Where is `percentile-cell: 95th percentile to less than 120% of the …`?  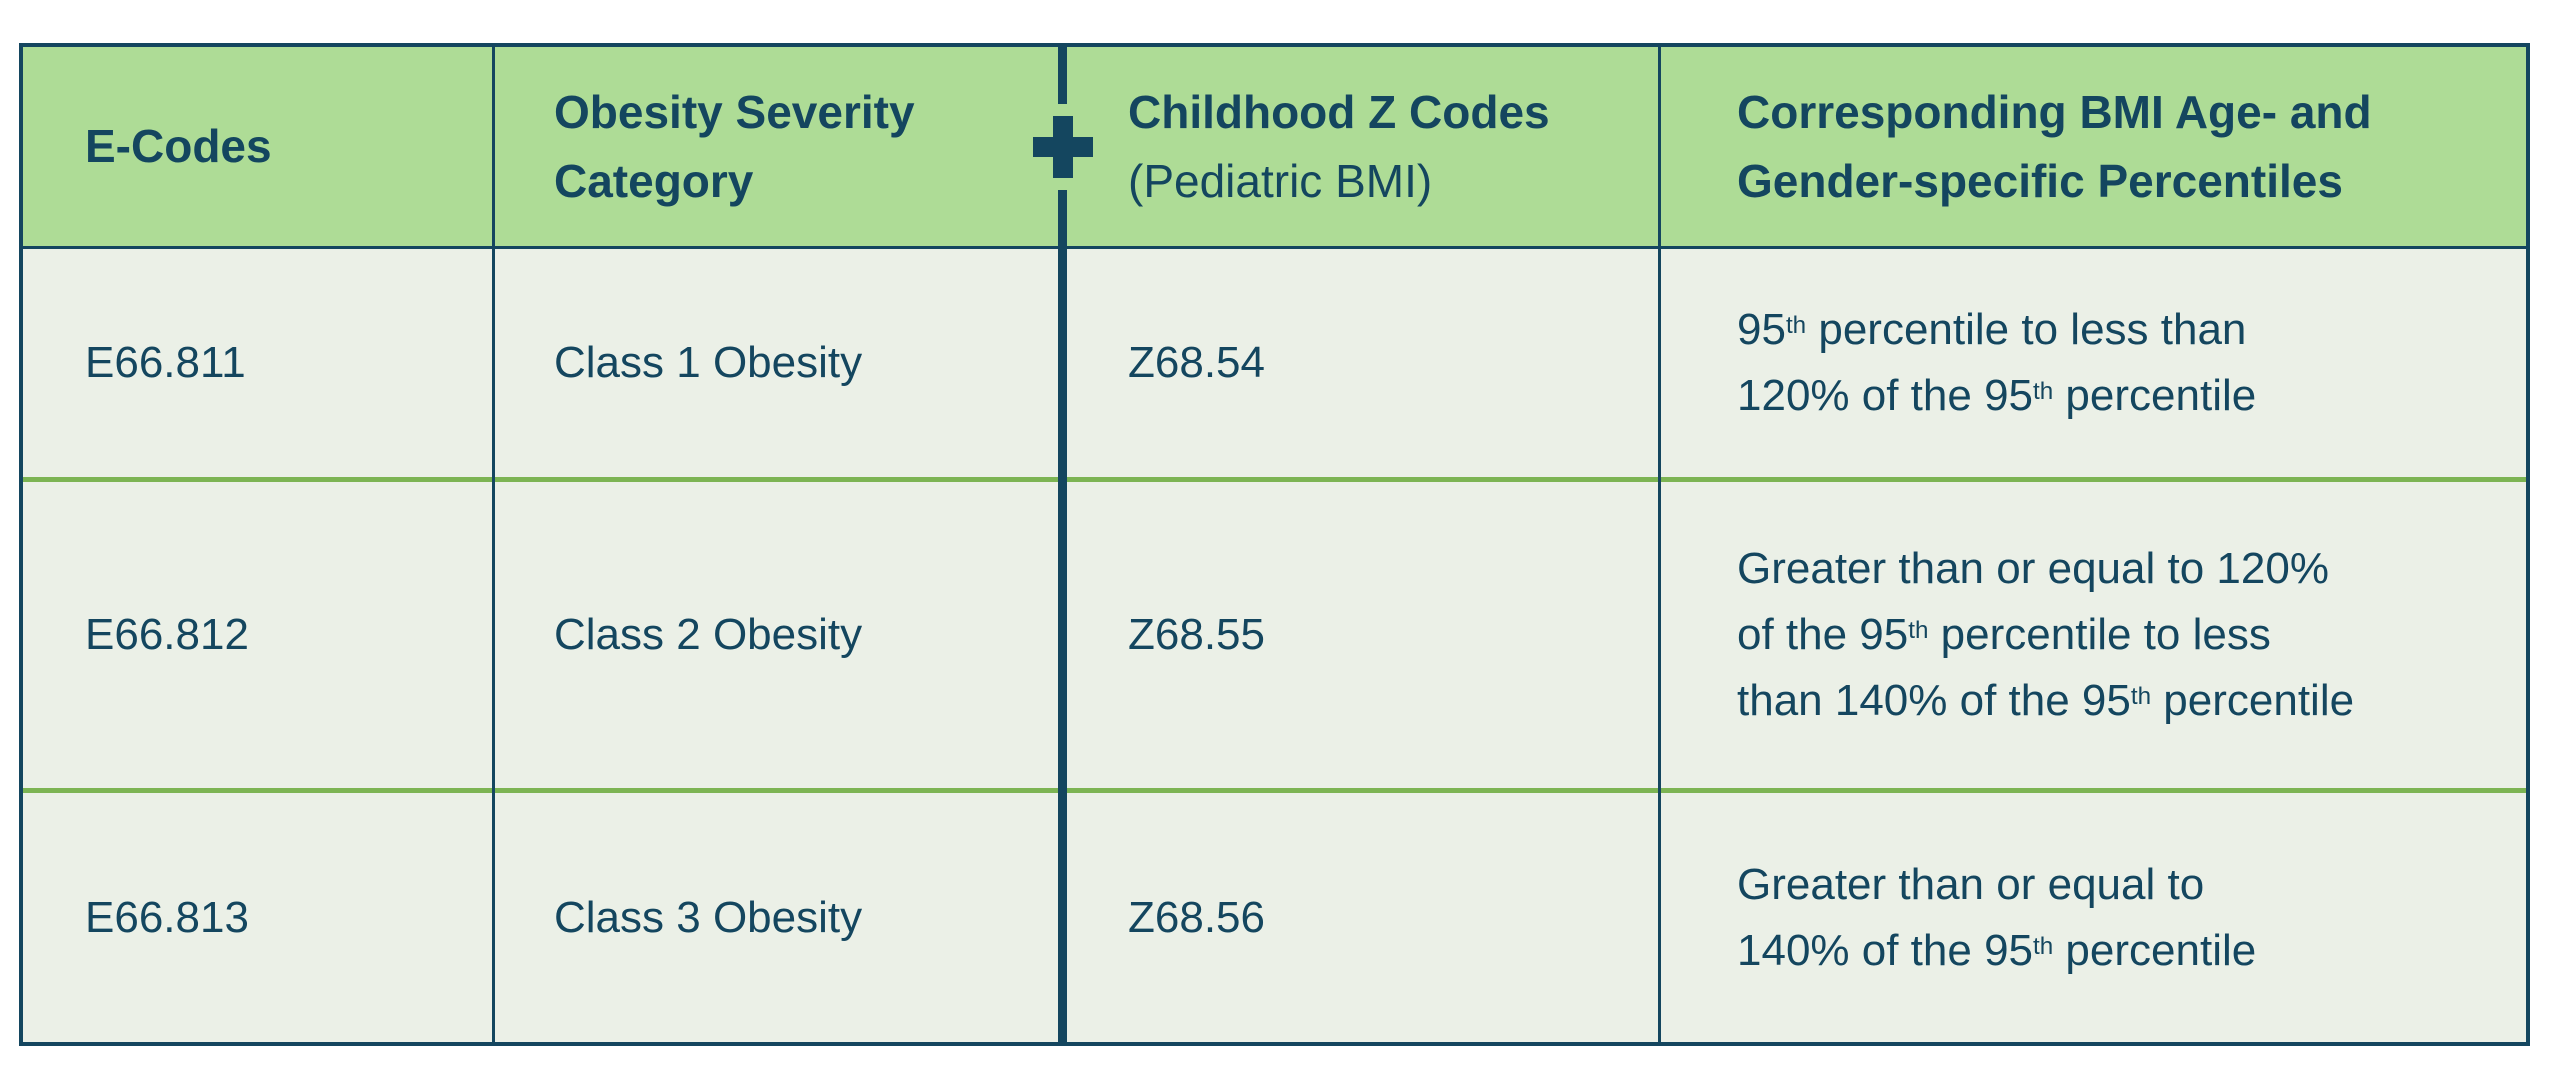 percentile-cell: 95th percentile to less than 120% of the … is located at coordinates (2092, 365).